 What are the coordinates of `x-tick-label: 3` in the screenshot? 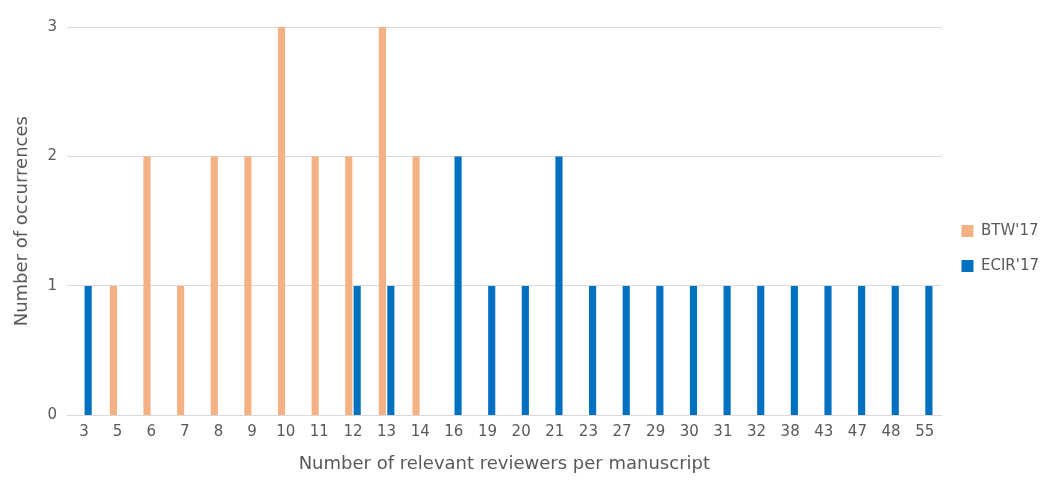 It's located at (84, 431).